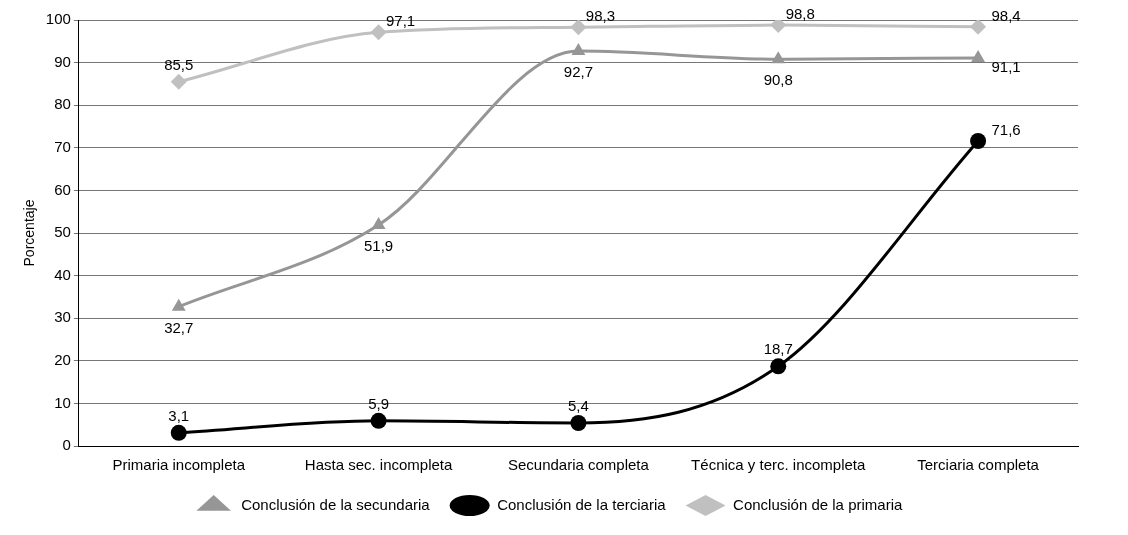  I want to click on data-label: 18,7, so click(778, 349).